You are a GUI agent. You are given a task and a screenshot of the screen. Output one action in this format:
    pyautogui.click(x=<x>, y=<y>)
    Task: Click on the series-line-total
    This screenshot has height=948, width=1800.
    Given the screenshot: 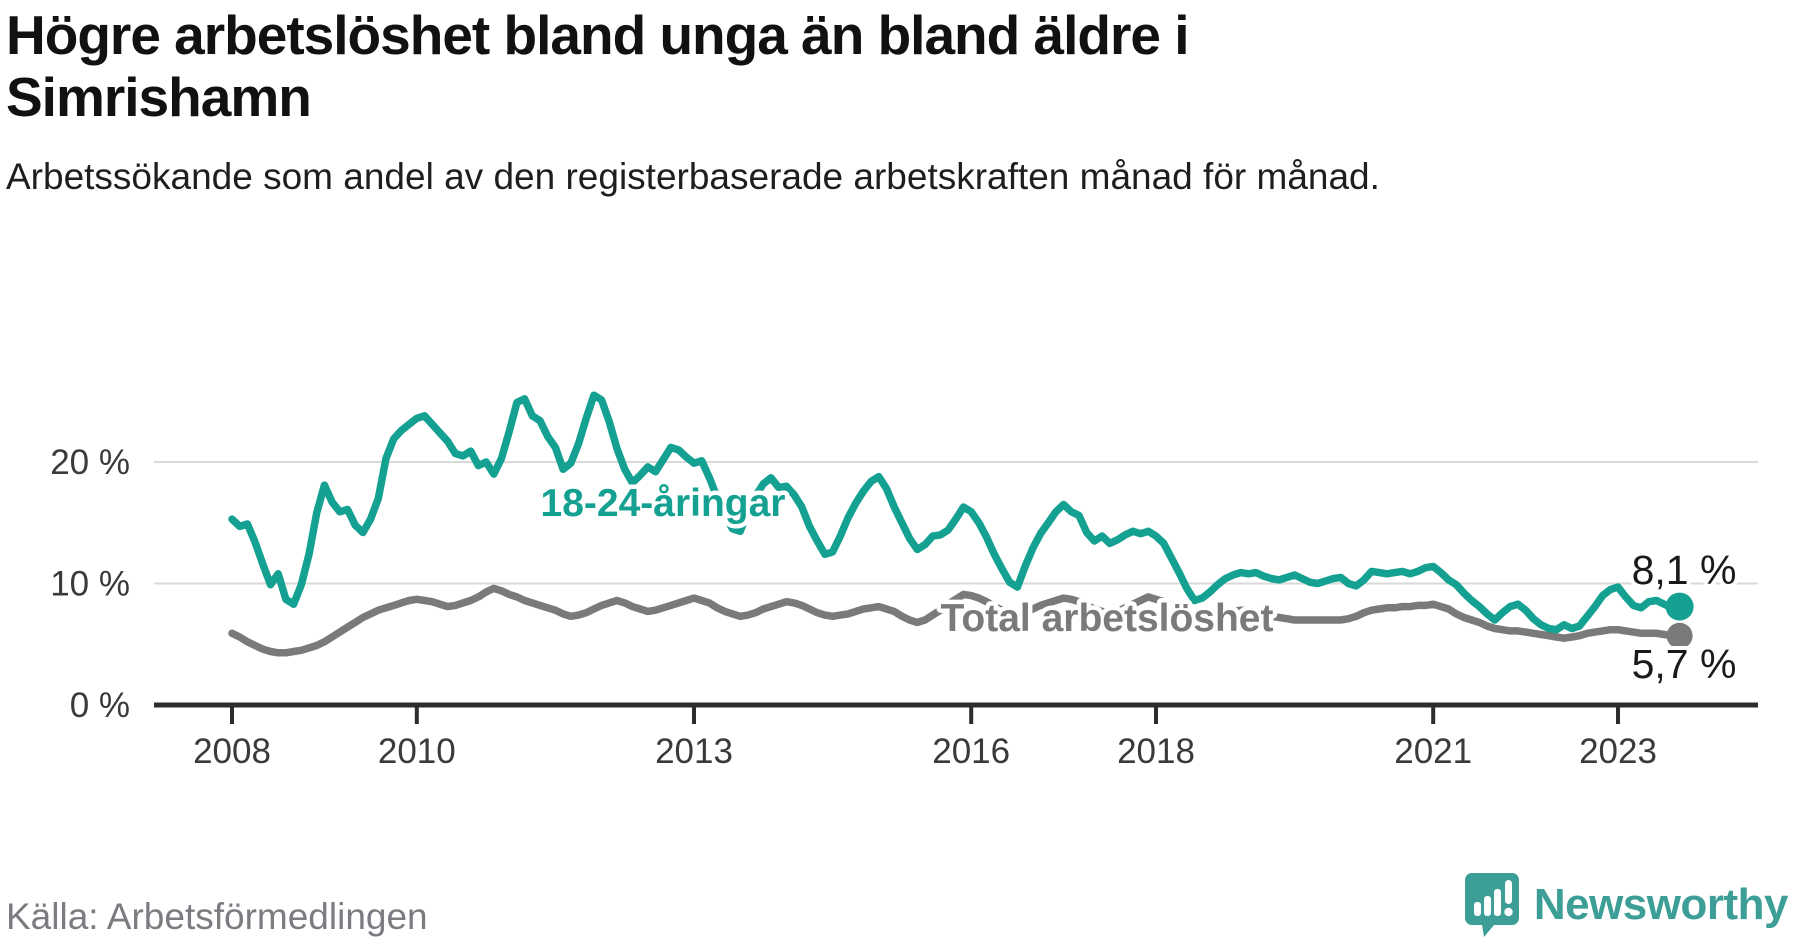 What is the action you would take?
    pyautogui.click(x=956, y=620)
    